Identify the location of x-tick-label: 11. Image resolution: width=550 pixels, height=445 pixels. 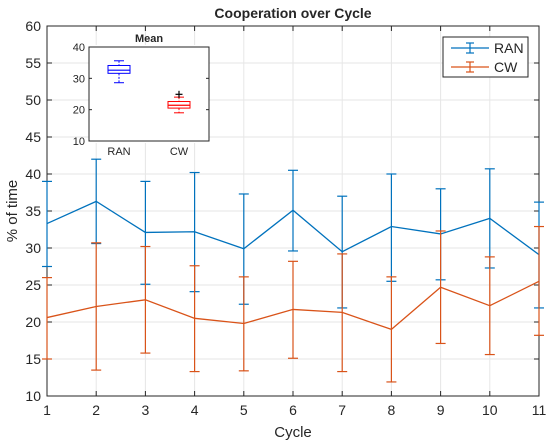
(539, 410).